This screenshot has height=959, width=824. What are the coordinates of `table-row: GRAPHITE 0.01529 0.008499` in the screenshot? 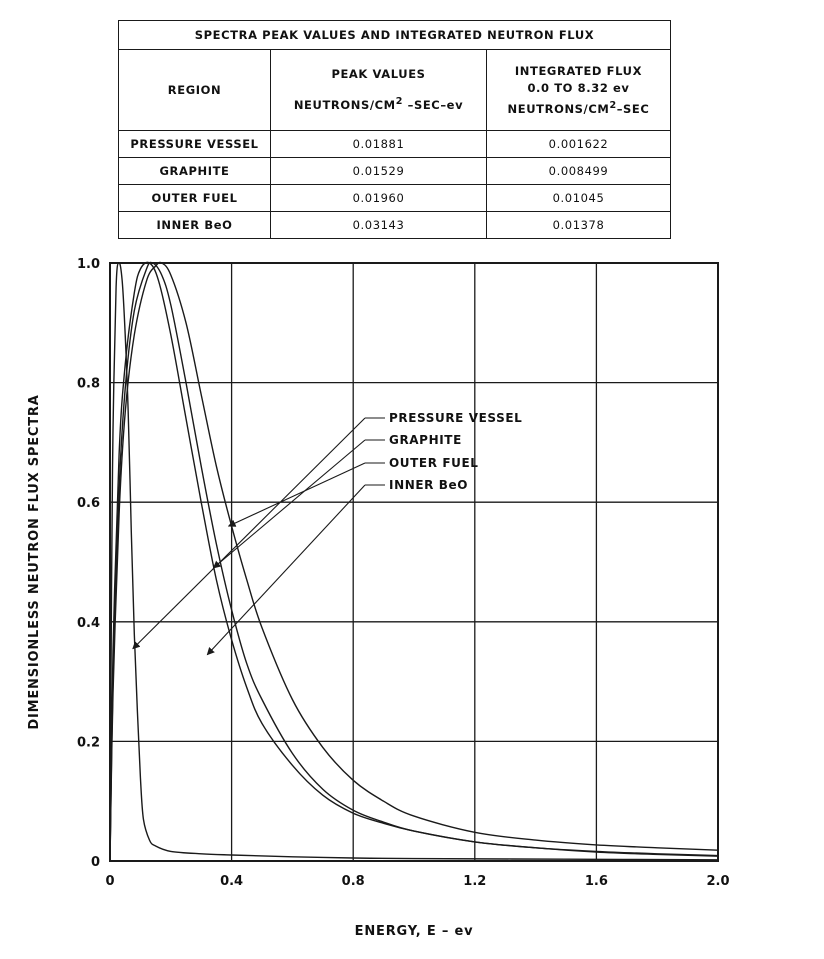 It's located at (394, 171).